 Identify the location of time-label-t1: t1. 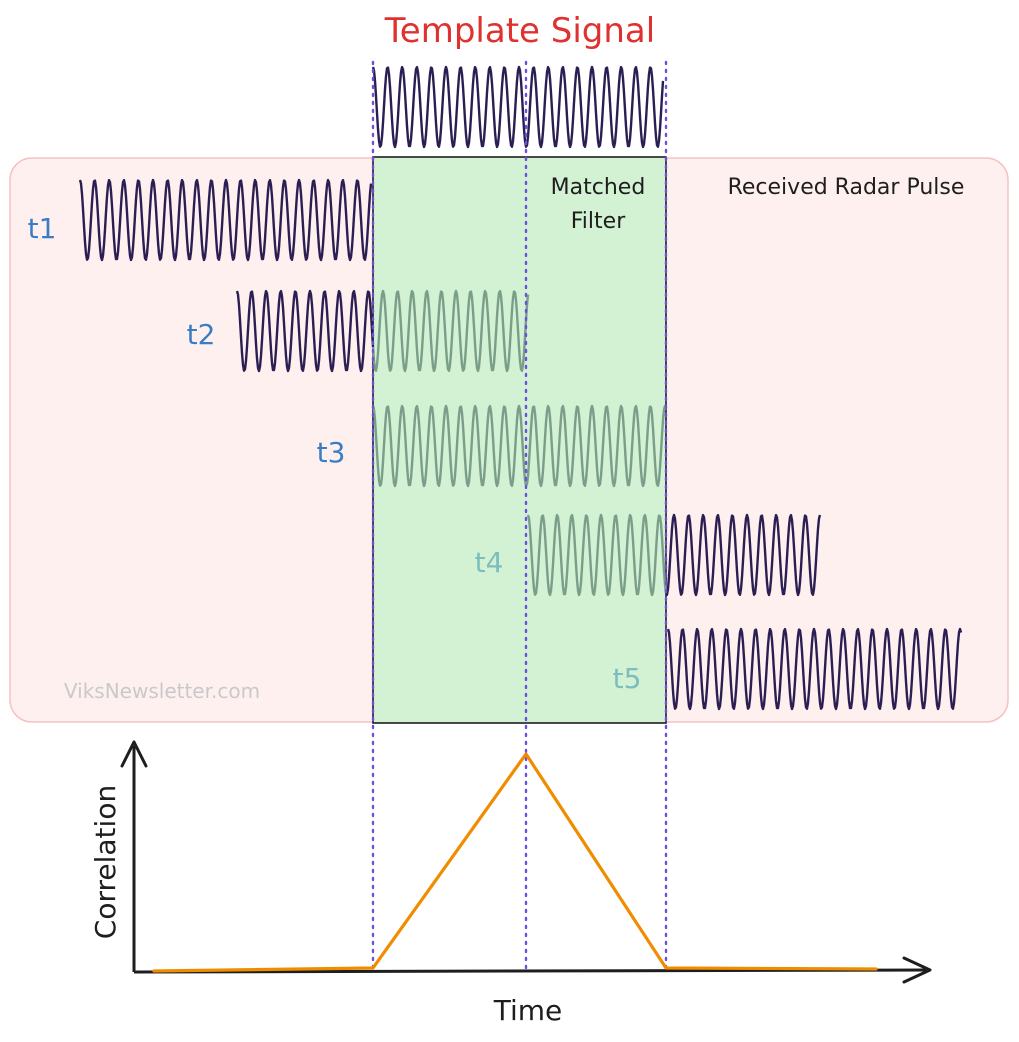
(42, 228).